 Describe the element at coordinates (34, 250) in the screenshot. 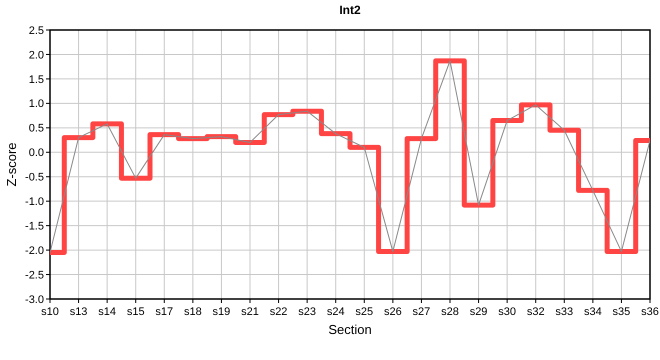

I see `y-tick-label: -2.0` at that location.